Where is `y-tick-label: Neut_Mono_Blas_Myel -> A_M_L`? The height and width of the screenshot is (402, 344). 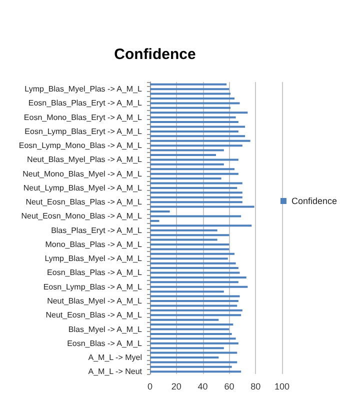
y-tick-label: Neut_Mono_Blas_Myel -> A_M_L is located at coordinates (82, 173).